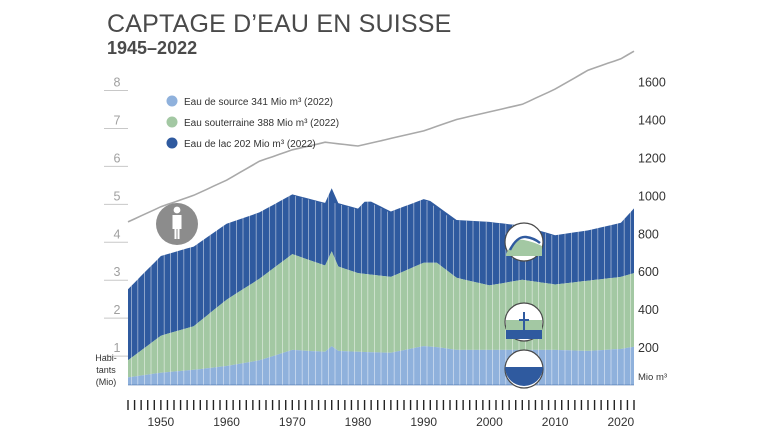  What do you see at coordinates (106, 370) in the screenshot?
I see `left-axis-label: tants` at bounding box center [106, 370].